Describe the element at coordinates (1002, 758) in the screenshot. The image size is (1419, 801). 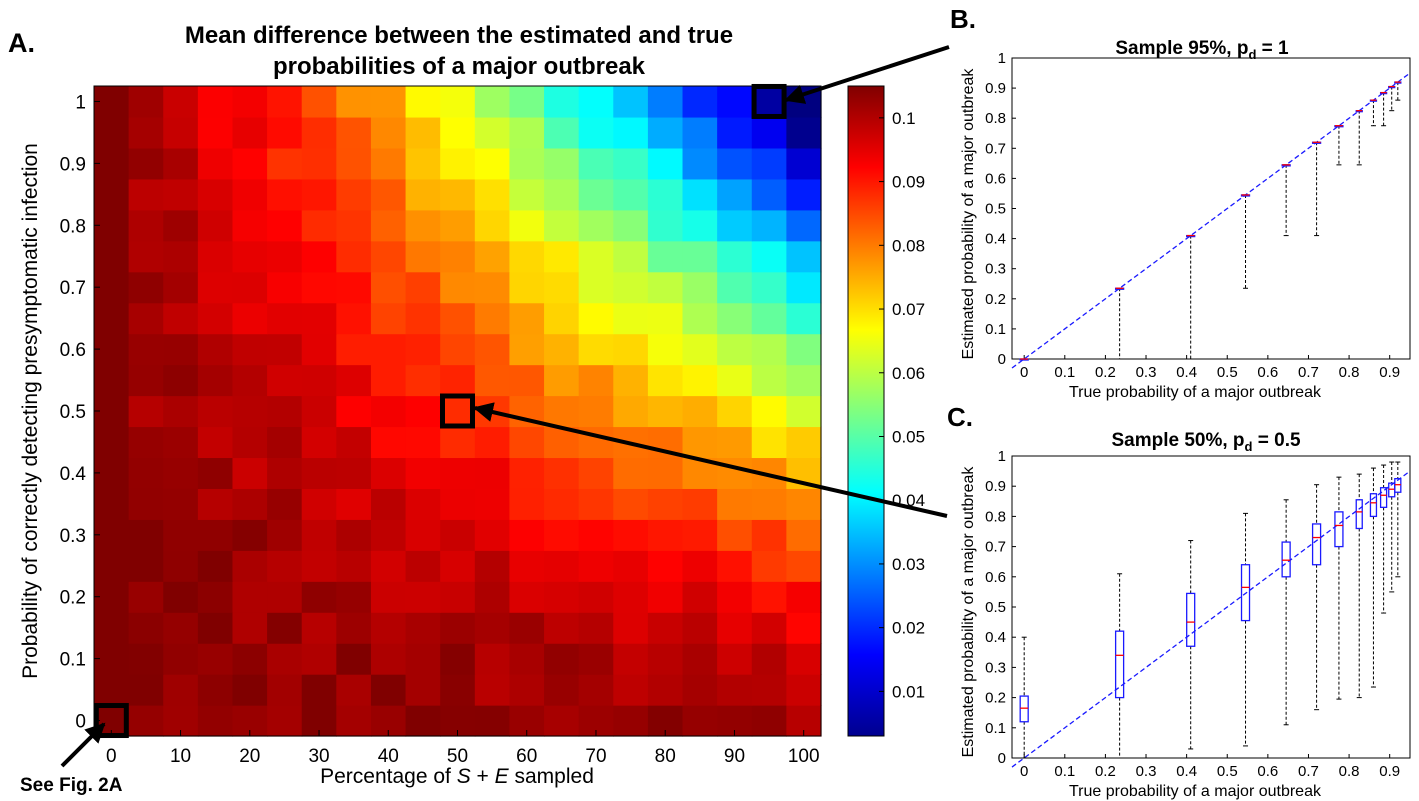
I see `y-tick-label: 0` at that location.